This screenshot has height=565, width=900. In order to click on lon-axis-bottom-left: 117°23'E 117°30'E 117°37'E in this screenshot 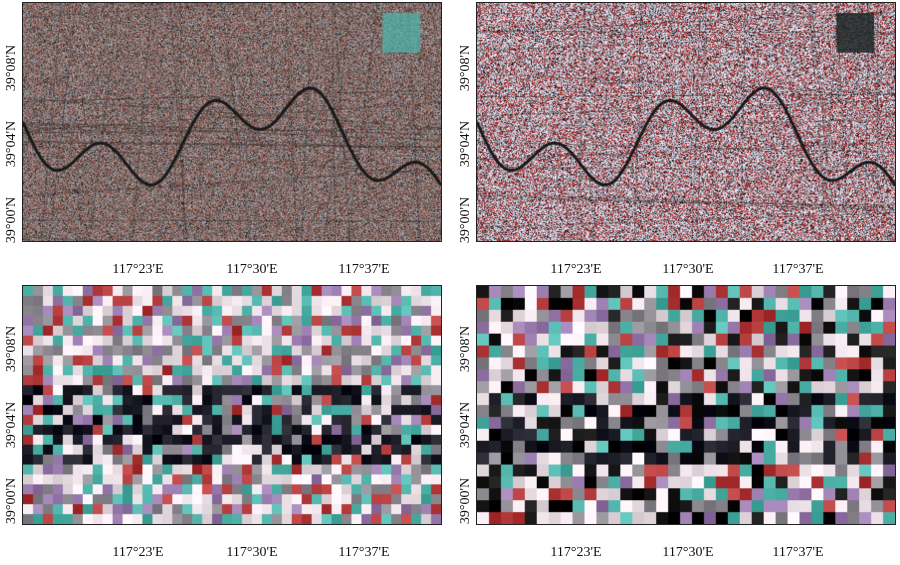, I will do `click(232, 554)`.